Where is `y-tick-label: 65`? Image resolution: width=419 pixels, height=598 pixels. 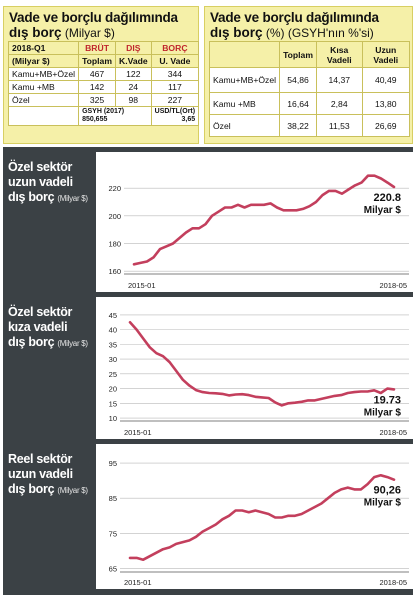 y-tick-label: 65 is located at coordinates (113, 568).